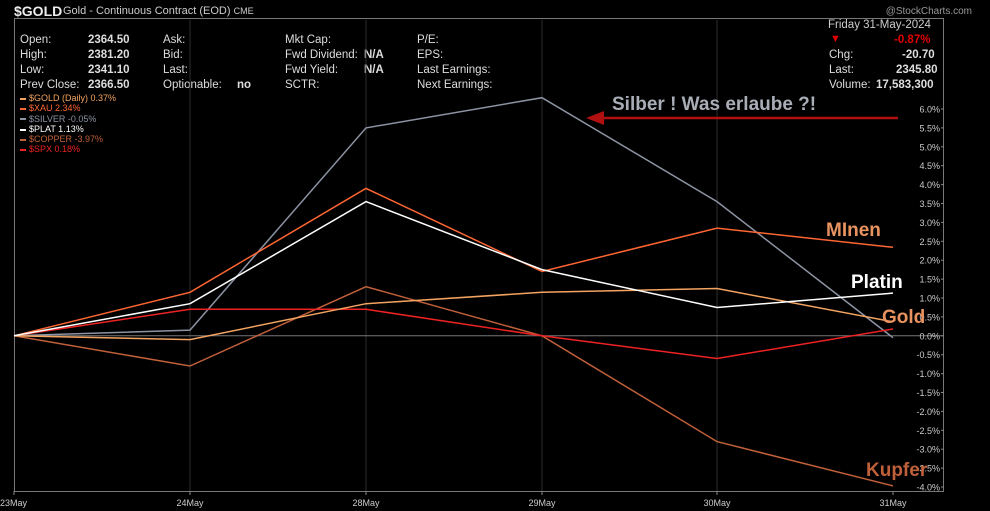  I want to click on low-label: Low:, so click(32, 70).